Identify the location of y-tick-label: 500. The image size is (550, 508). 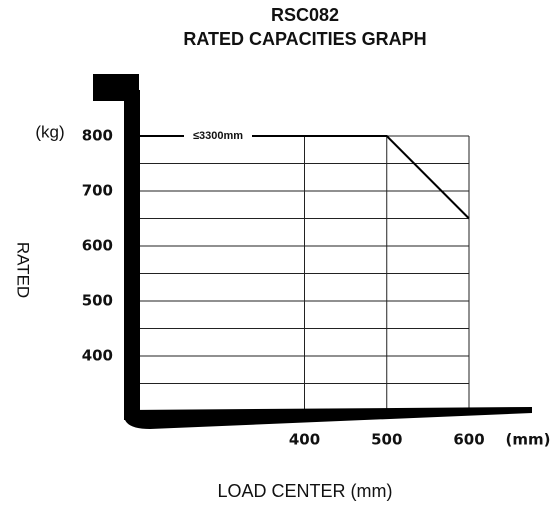
(97, 301).